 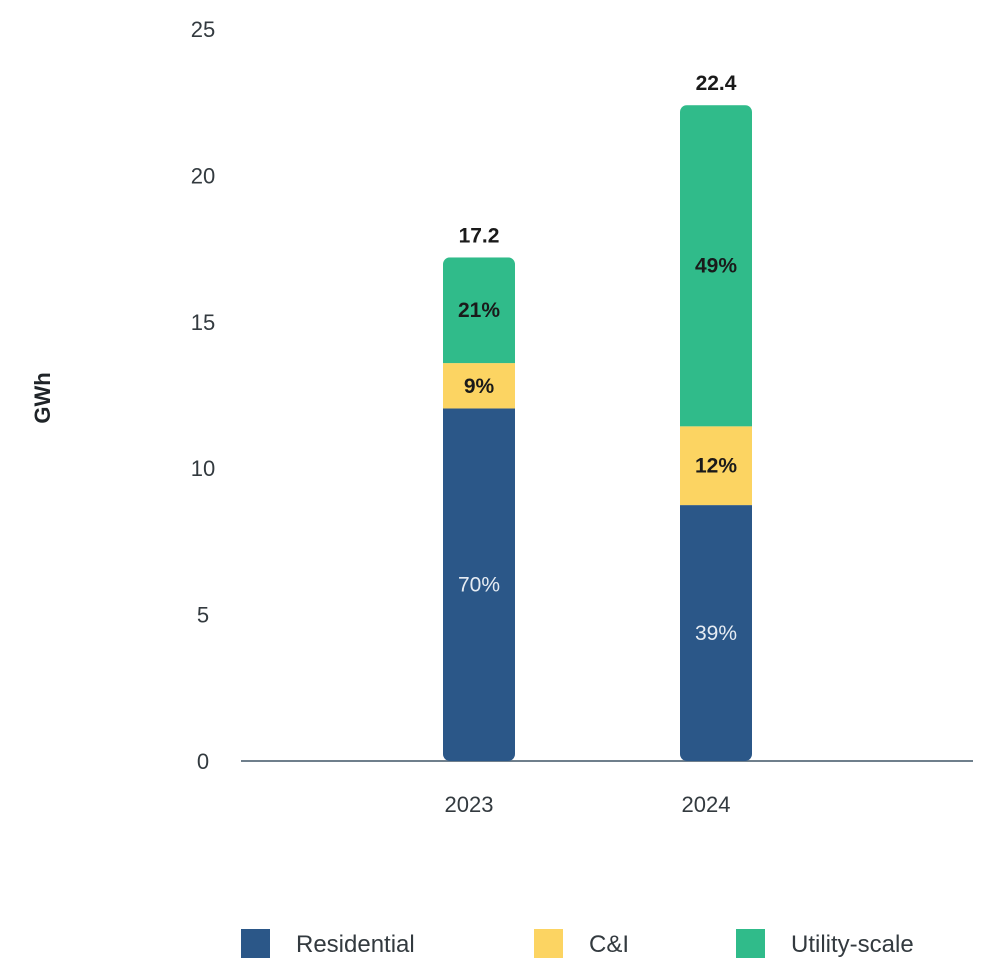 I want to click on y-tick-label: 20, so click(x=203, y=175).